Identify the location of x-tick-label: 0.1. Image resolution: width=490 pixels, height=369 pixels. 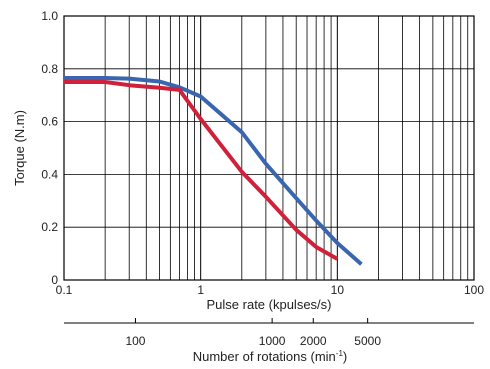
(64, 290).